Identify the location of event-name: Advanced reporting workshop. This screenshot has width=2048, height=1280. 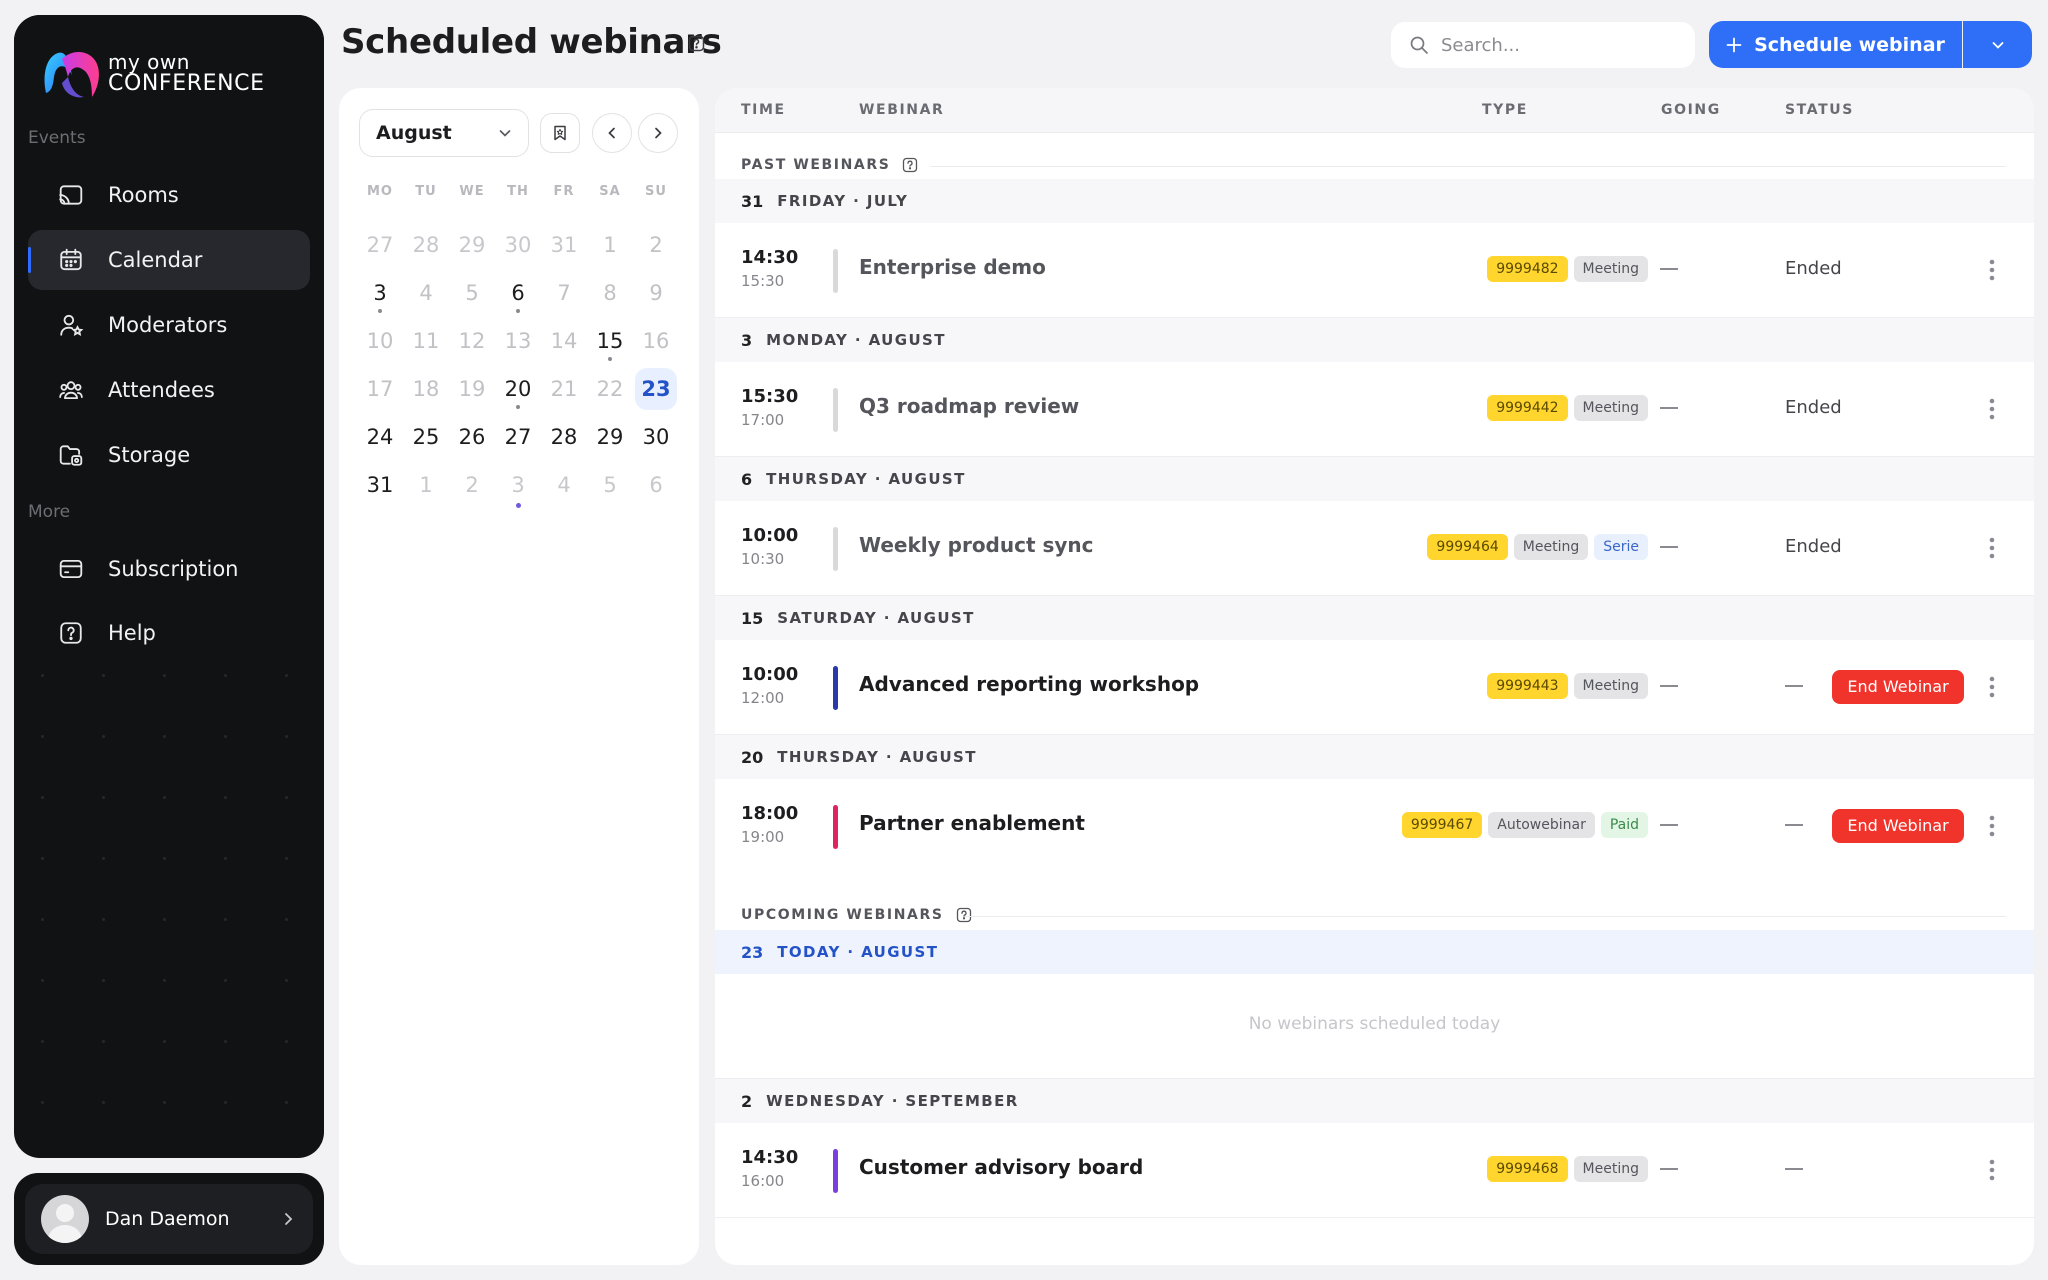
(1029, 684).